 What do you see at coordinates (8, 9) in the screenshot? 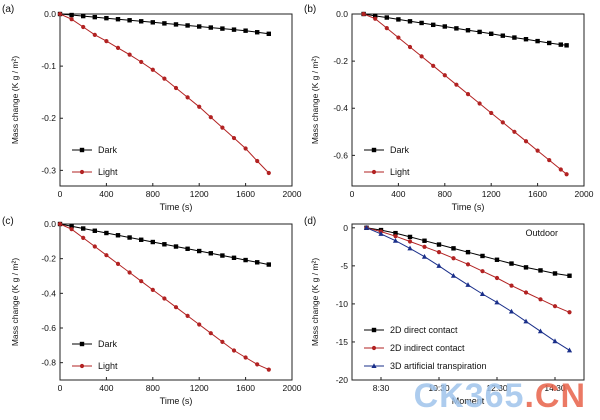
I see `panel-label: (a)` at bounding box center [8, 9].